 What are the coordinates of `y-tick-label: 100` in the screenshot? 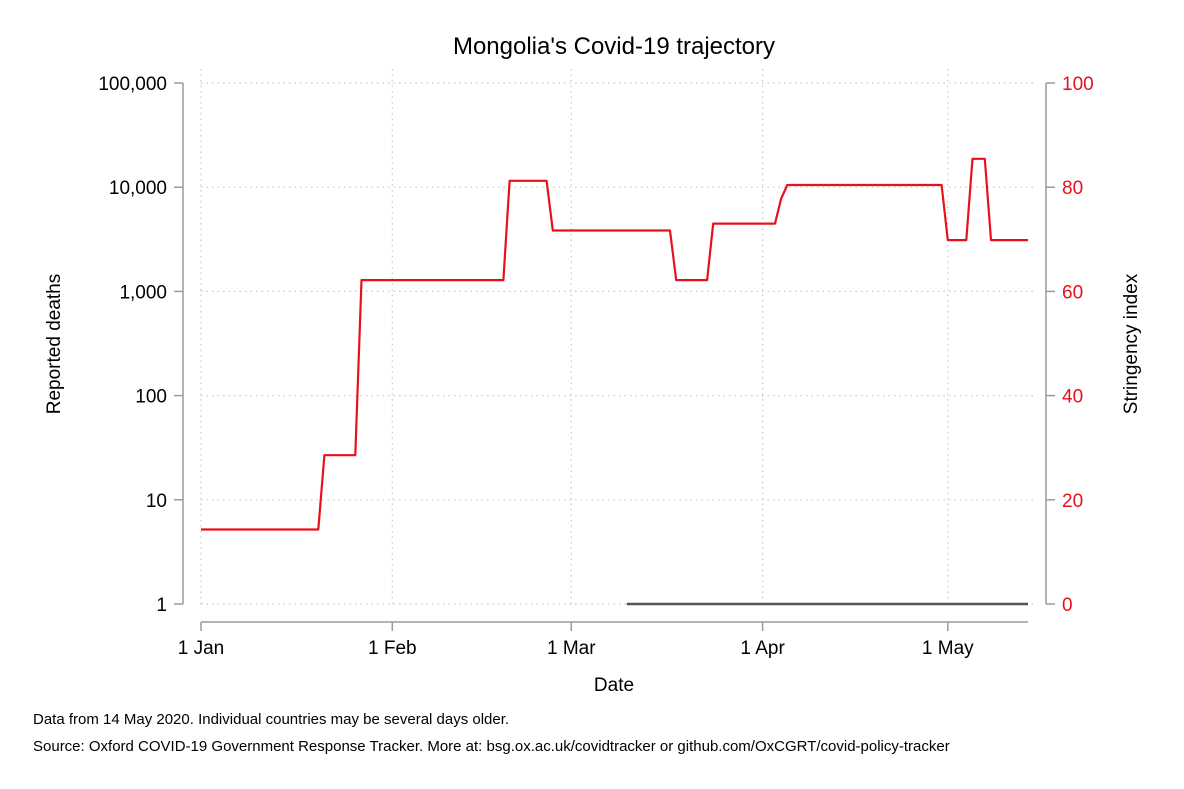 It's located at (151, 397).